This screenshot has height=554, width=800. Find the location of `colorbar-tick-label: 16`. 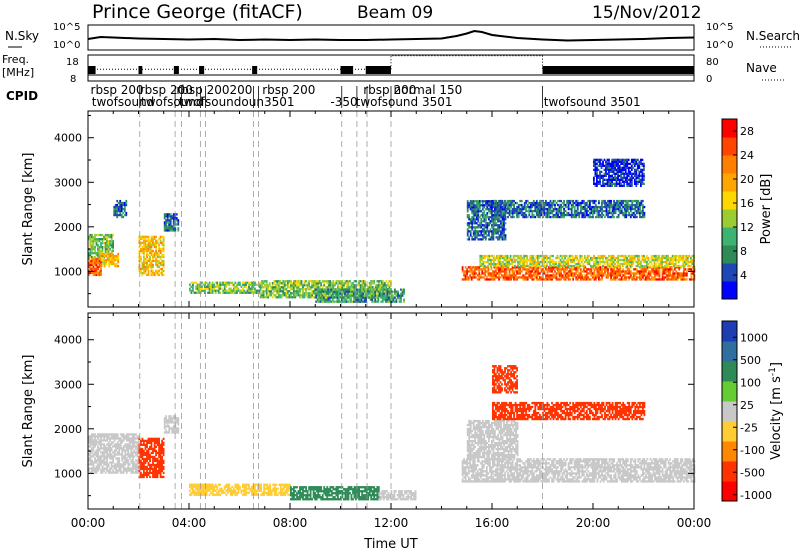

colorbar-tick-label: 16 is located at coordinates (747, 203).